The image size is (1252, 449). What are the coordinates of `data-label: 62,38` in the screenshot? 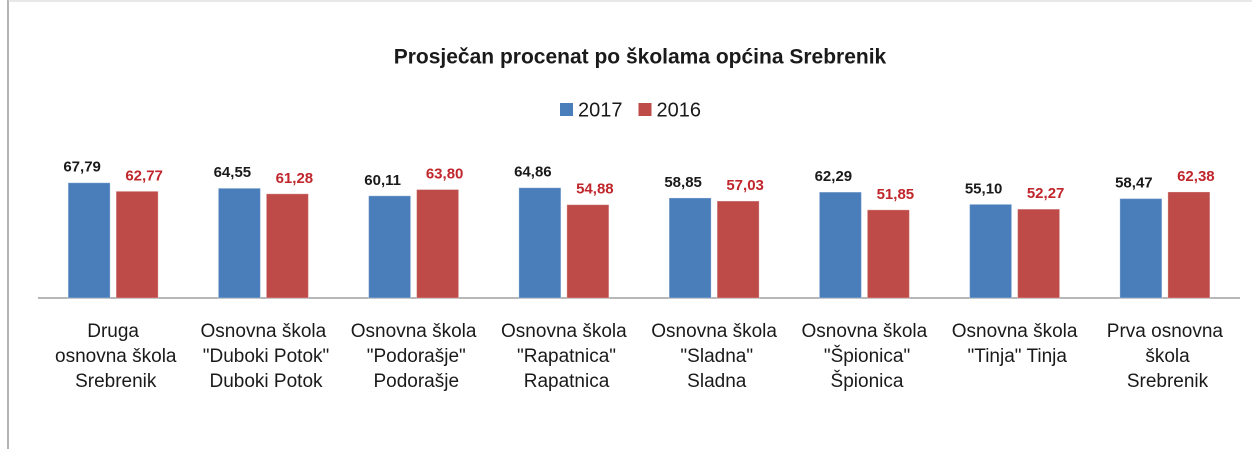 It's located at (1196, 176).